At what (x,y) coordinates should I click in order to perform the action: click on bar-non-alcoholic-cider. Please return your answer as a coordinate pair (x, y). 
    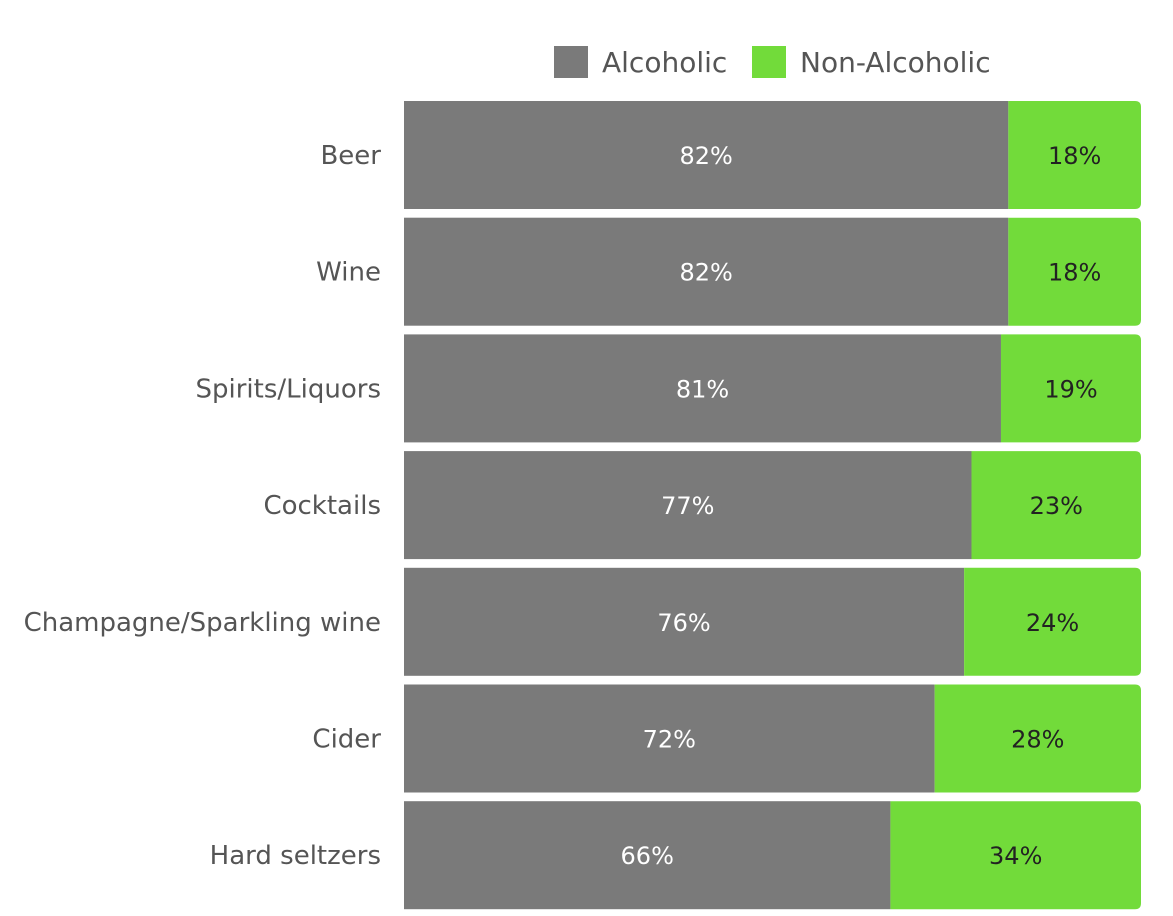
    Looking at the image, I should click on (1037, 738).